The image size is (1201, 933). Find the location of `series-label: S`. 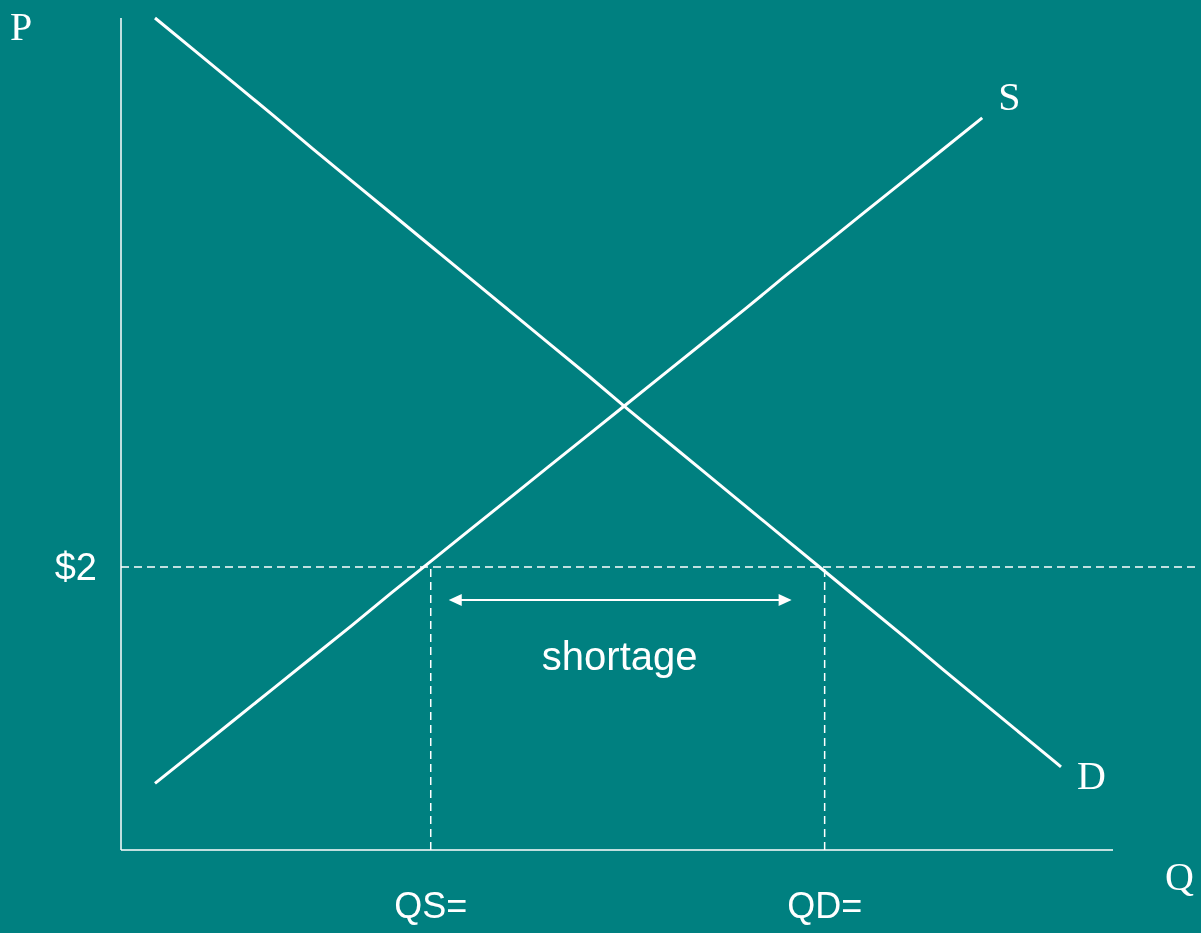

series-label: S is located at coordinates (1009, 96).